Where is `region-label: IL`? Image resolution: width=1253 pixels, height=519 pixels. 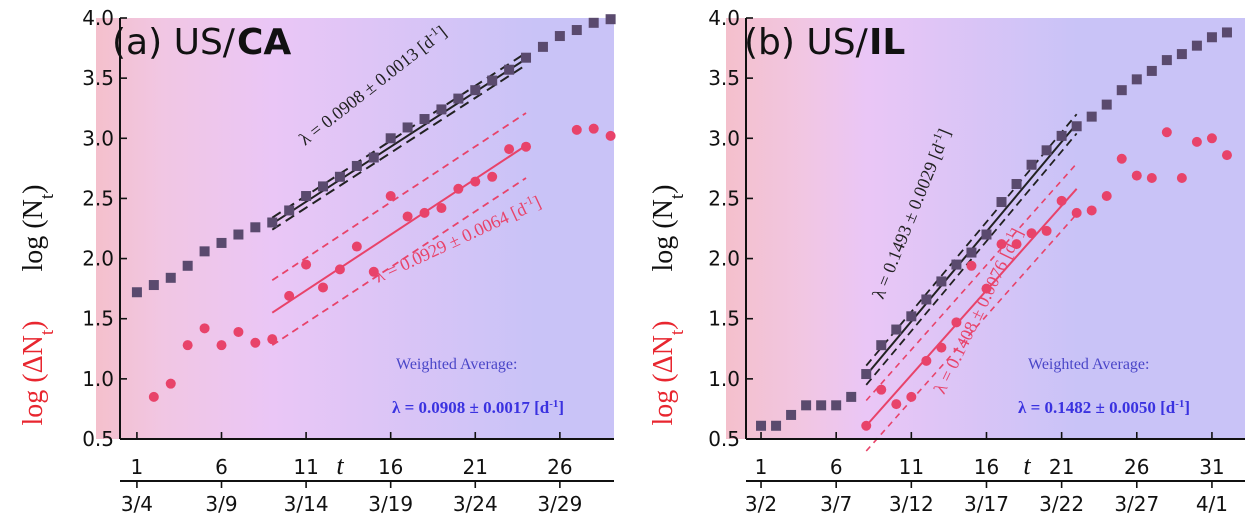
region-label: IL is located at coordinates (887, 42).